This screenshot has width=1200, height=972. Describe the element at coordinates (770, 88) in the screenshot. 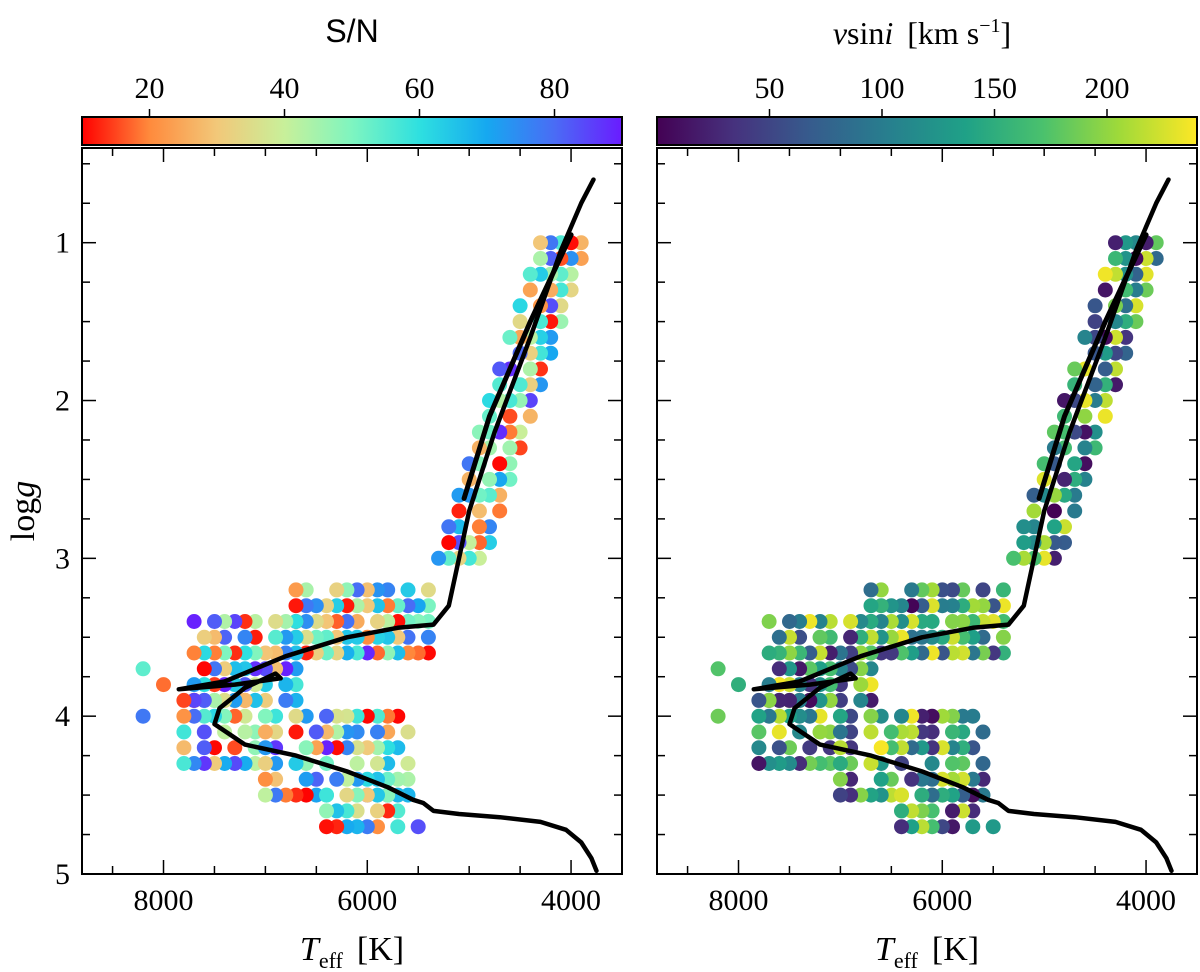

I see `right-colorbar-tick-label: 50` at that location.